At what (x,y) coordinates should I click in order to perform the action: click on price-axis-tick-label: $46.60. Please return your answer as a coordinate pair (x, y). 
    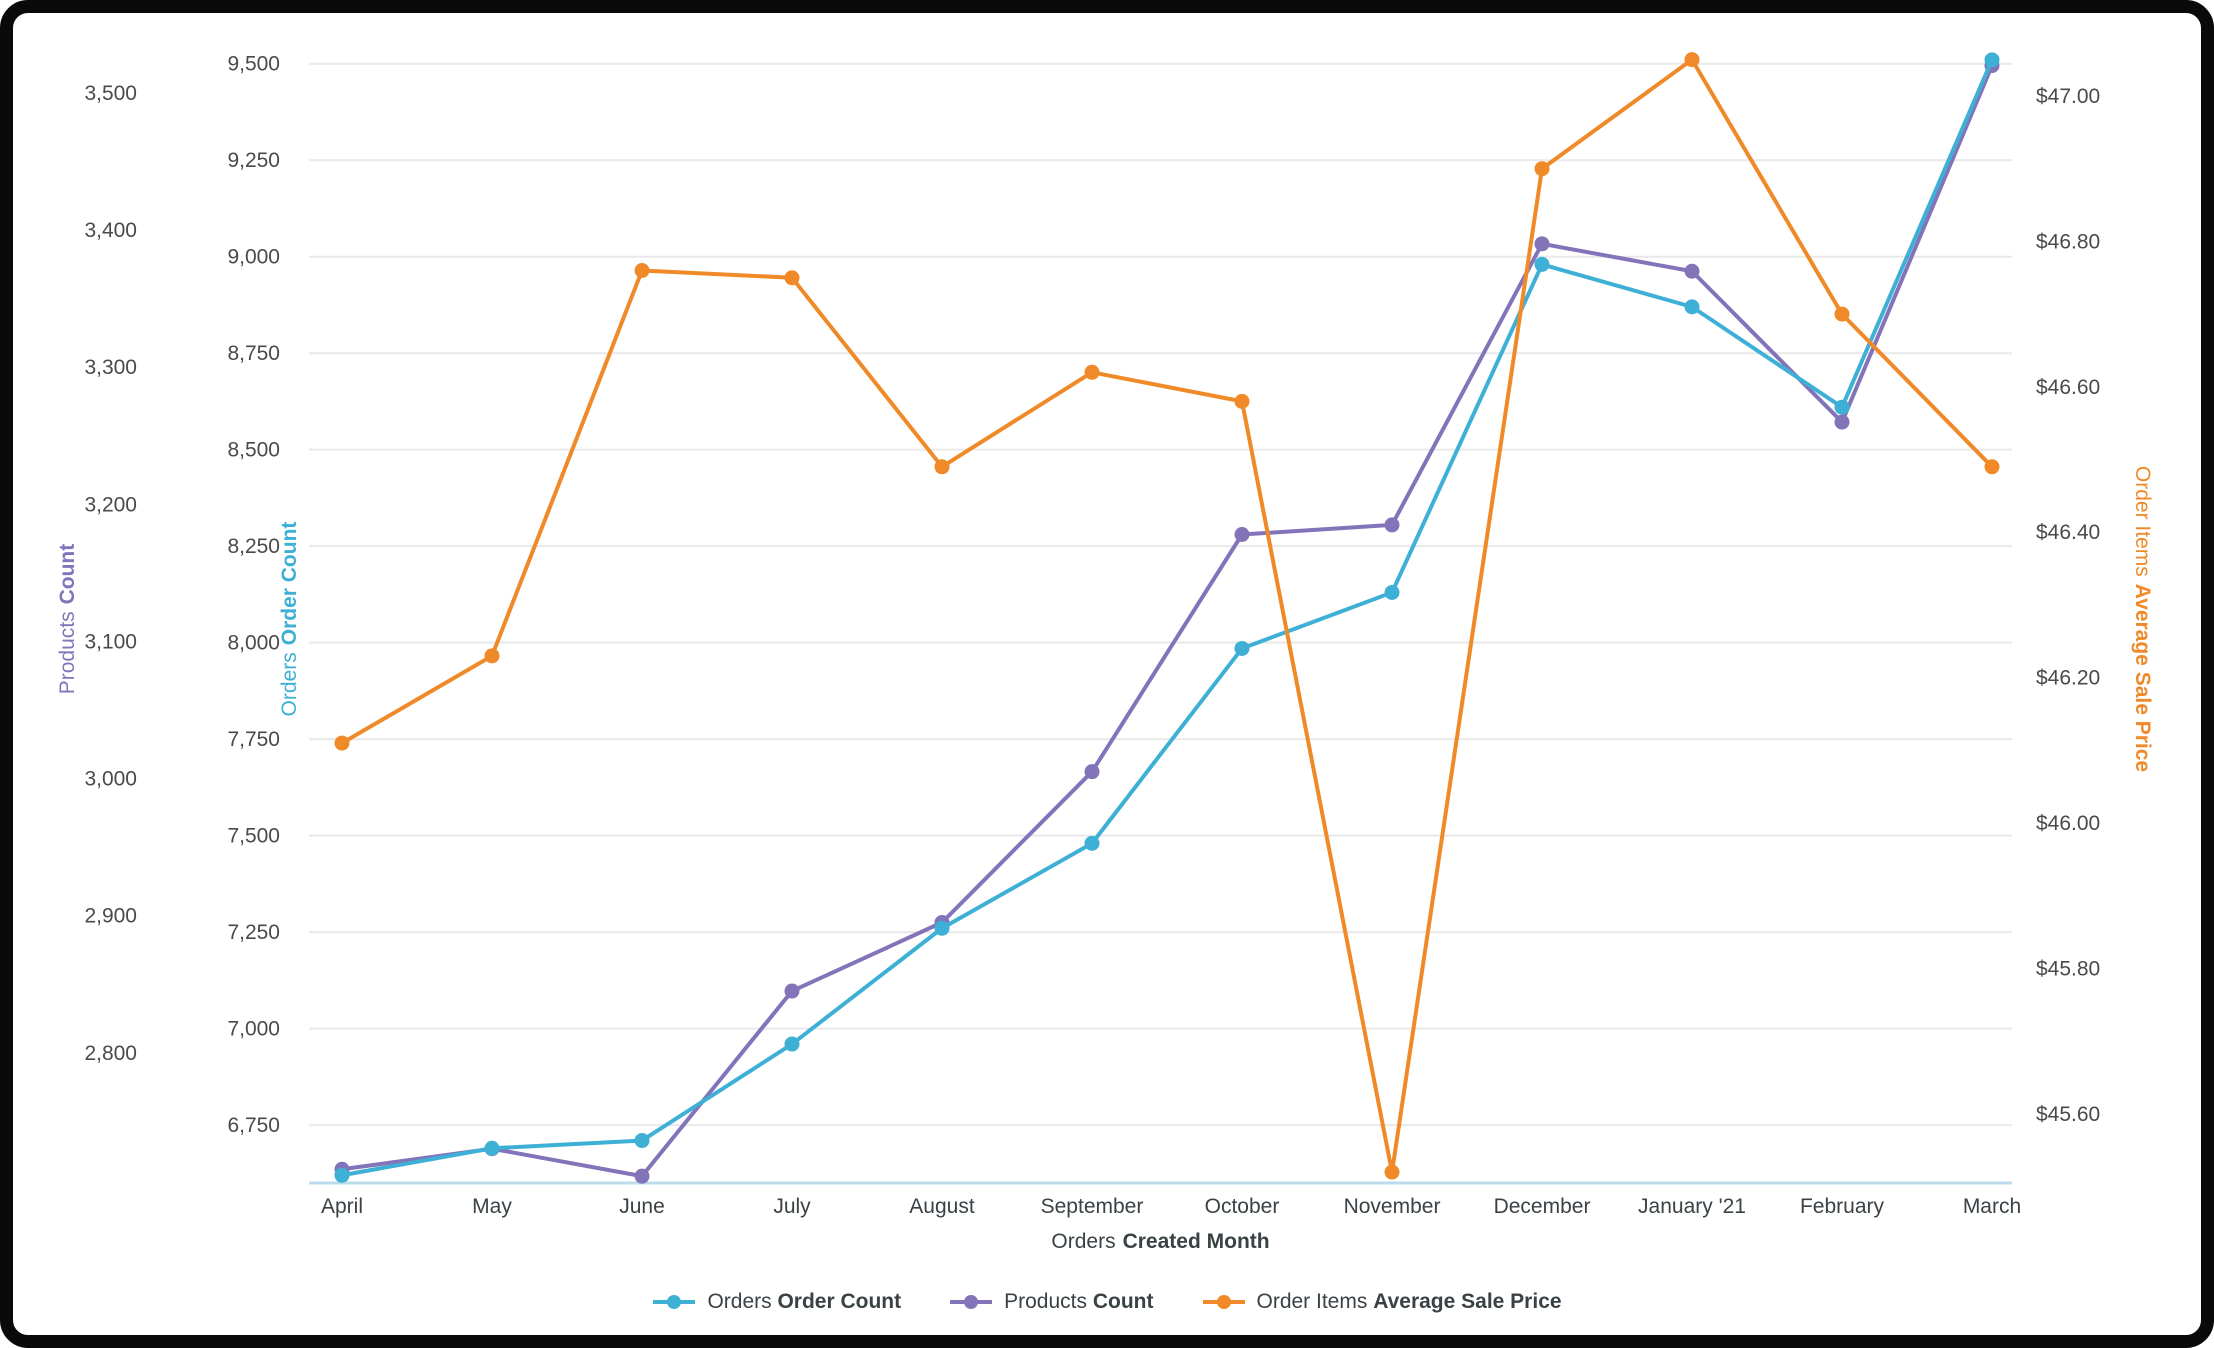
    Looking at the image, I should click on (2068, 387).